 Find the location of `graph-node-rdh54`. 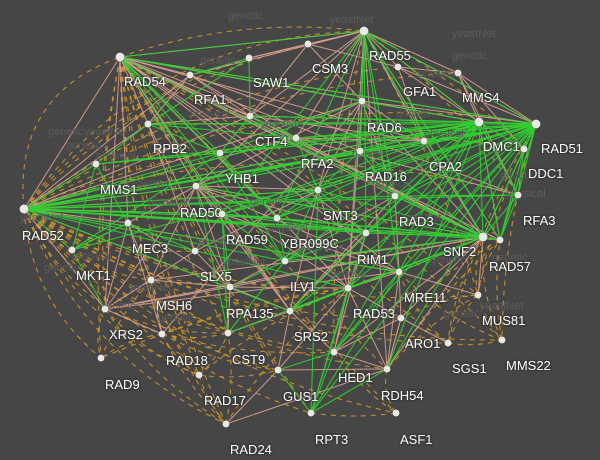

graph-node-rdh54 is located at coordinates (387, 369).